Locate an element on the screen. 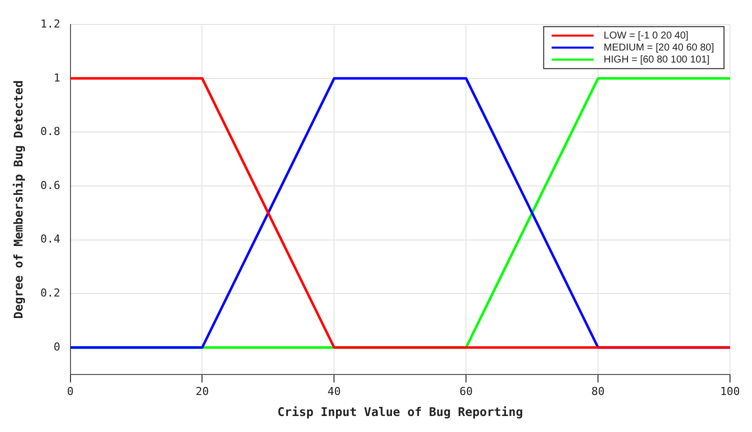 The image size is (752, 432). y-tick-label: 0.6 is located at coordinates (50, 185).